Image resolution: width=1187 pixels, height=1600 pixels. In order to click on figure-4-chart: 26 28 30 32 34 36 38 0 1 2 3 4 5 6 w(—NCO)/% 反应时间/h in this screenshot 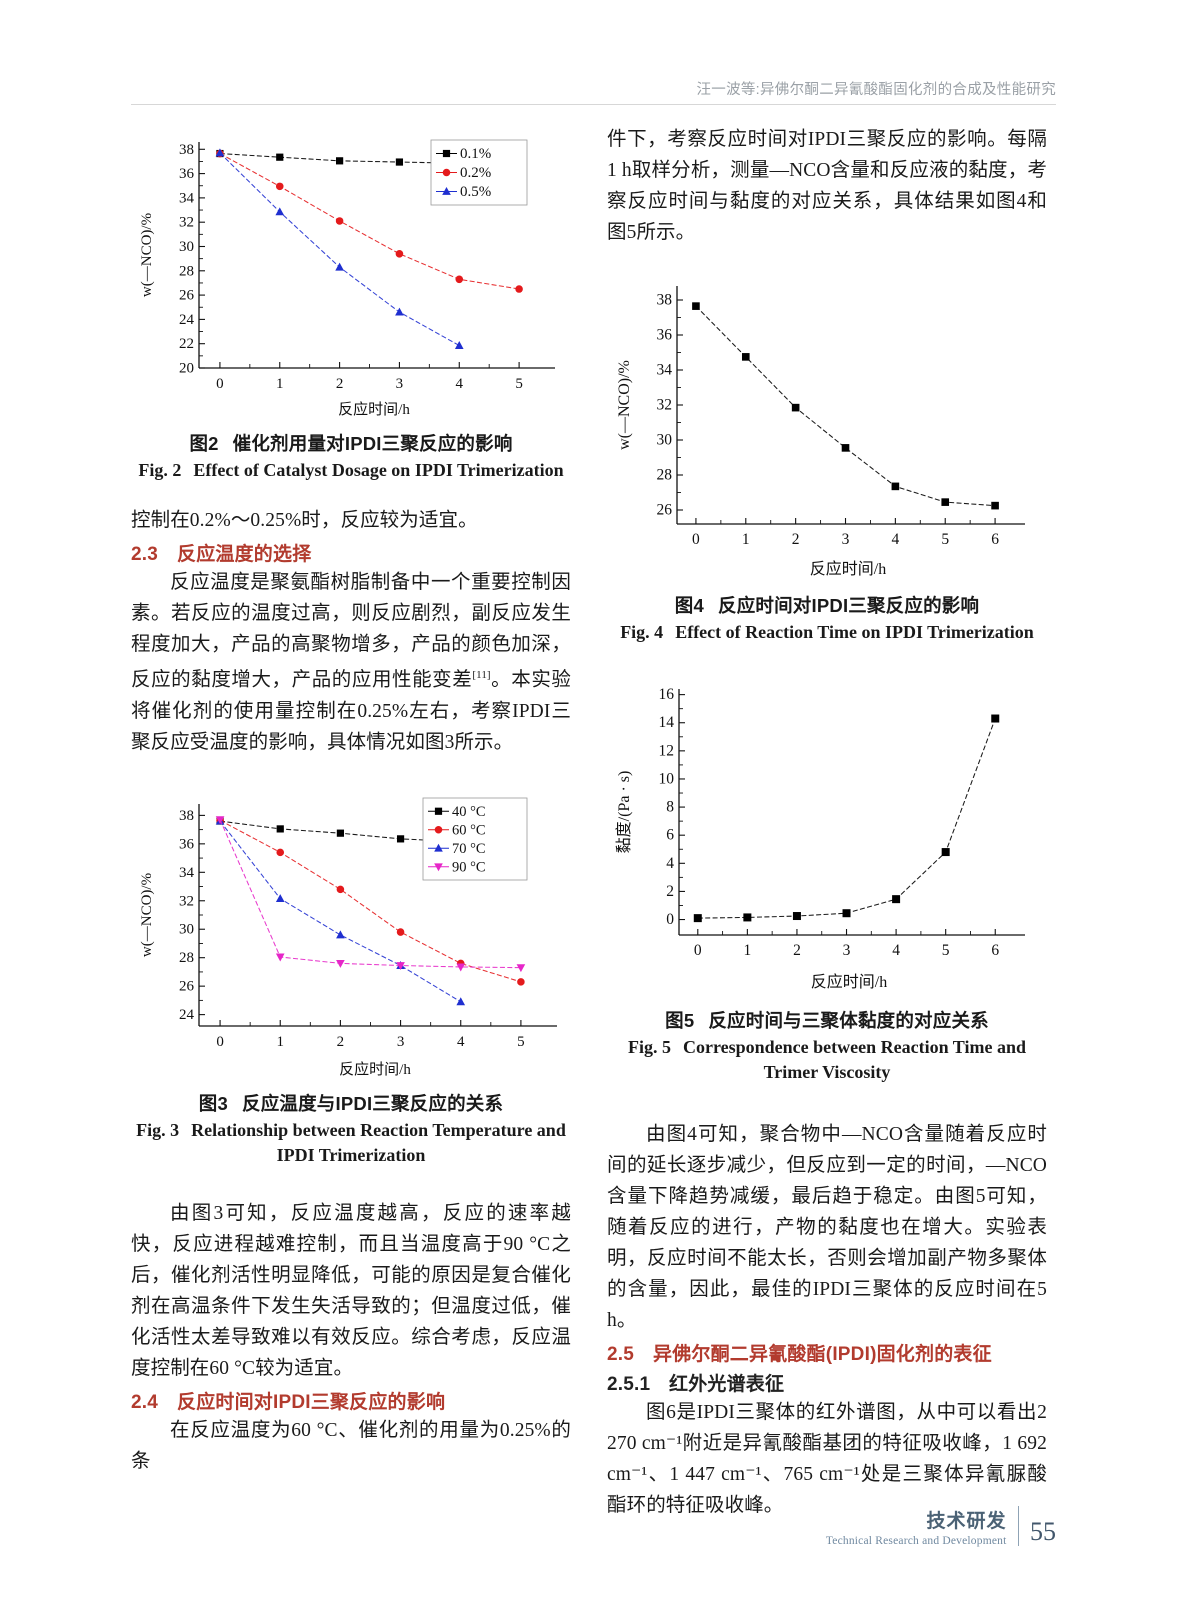, I will do `click(827, 426)`.